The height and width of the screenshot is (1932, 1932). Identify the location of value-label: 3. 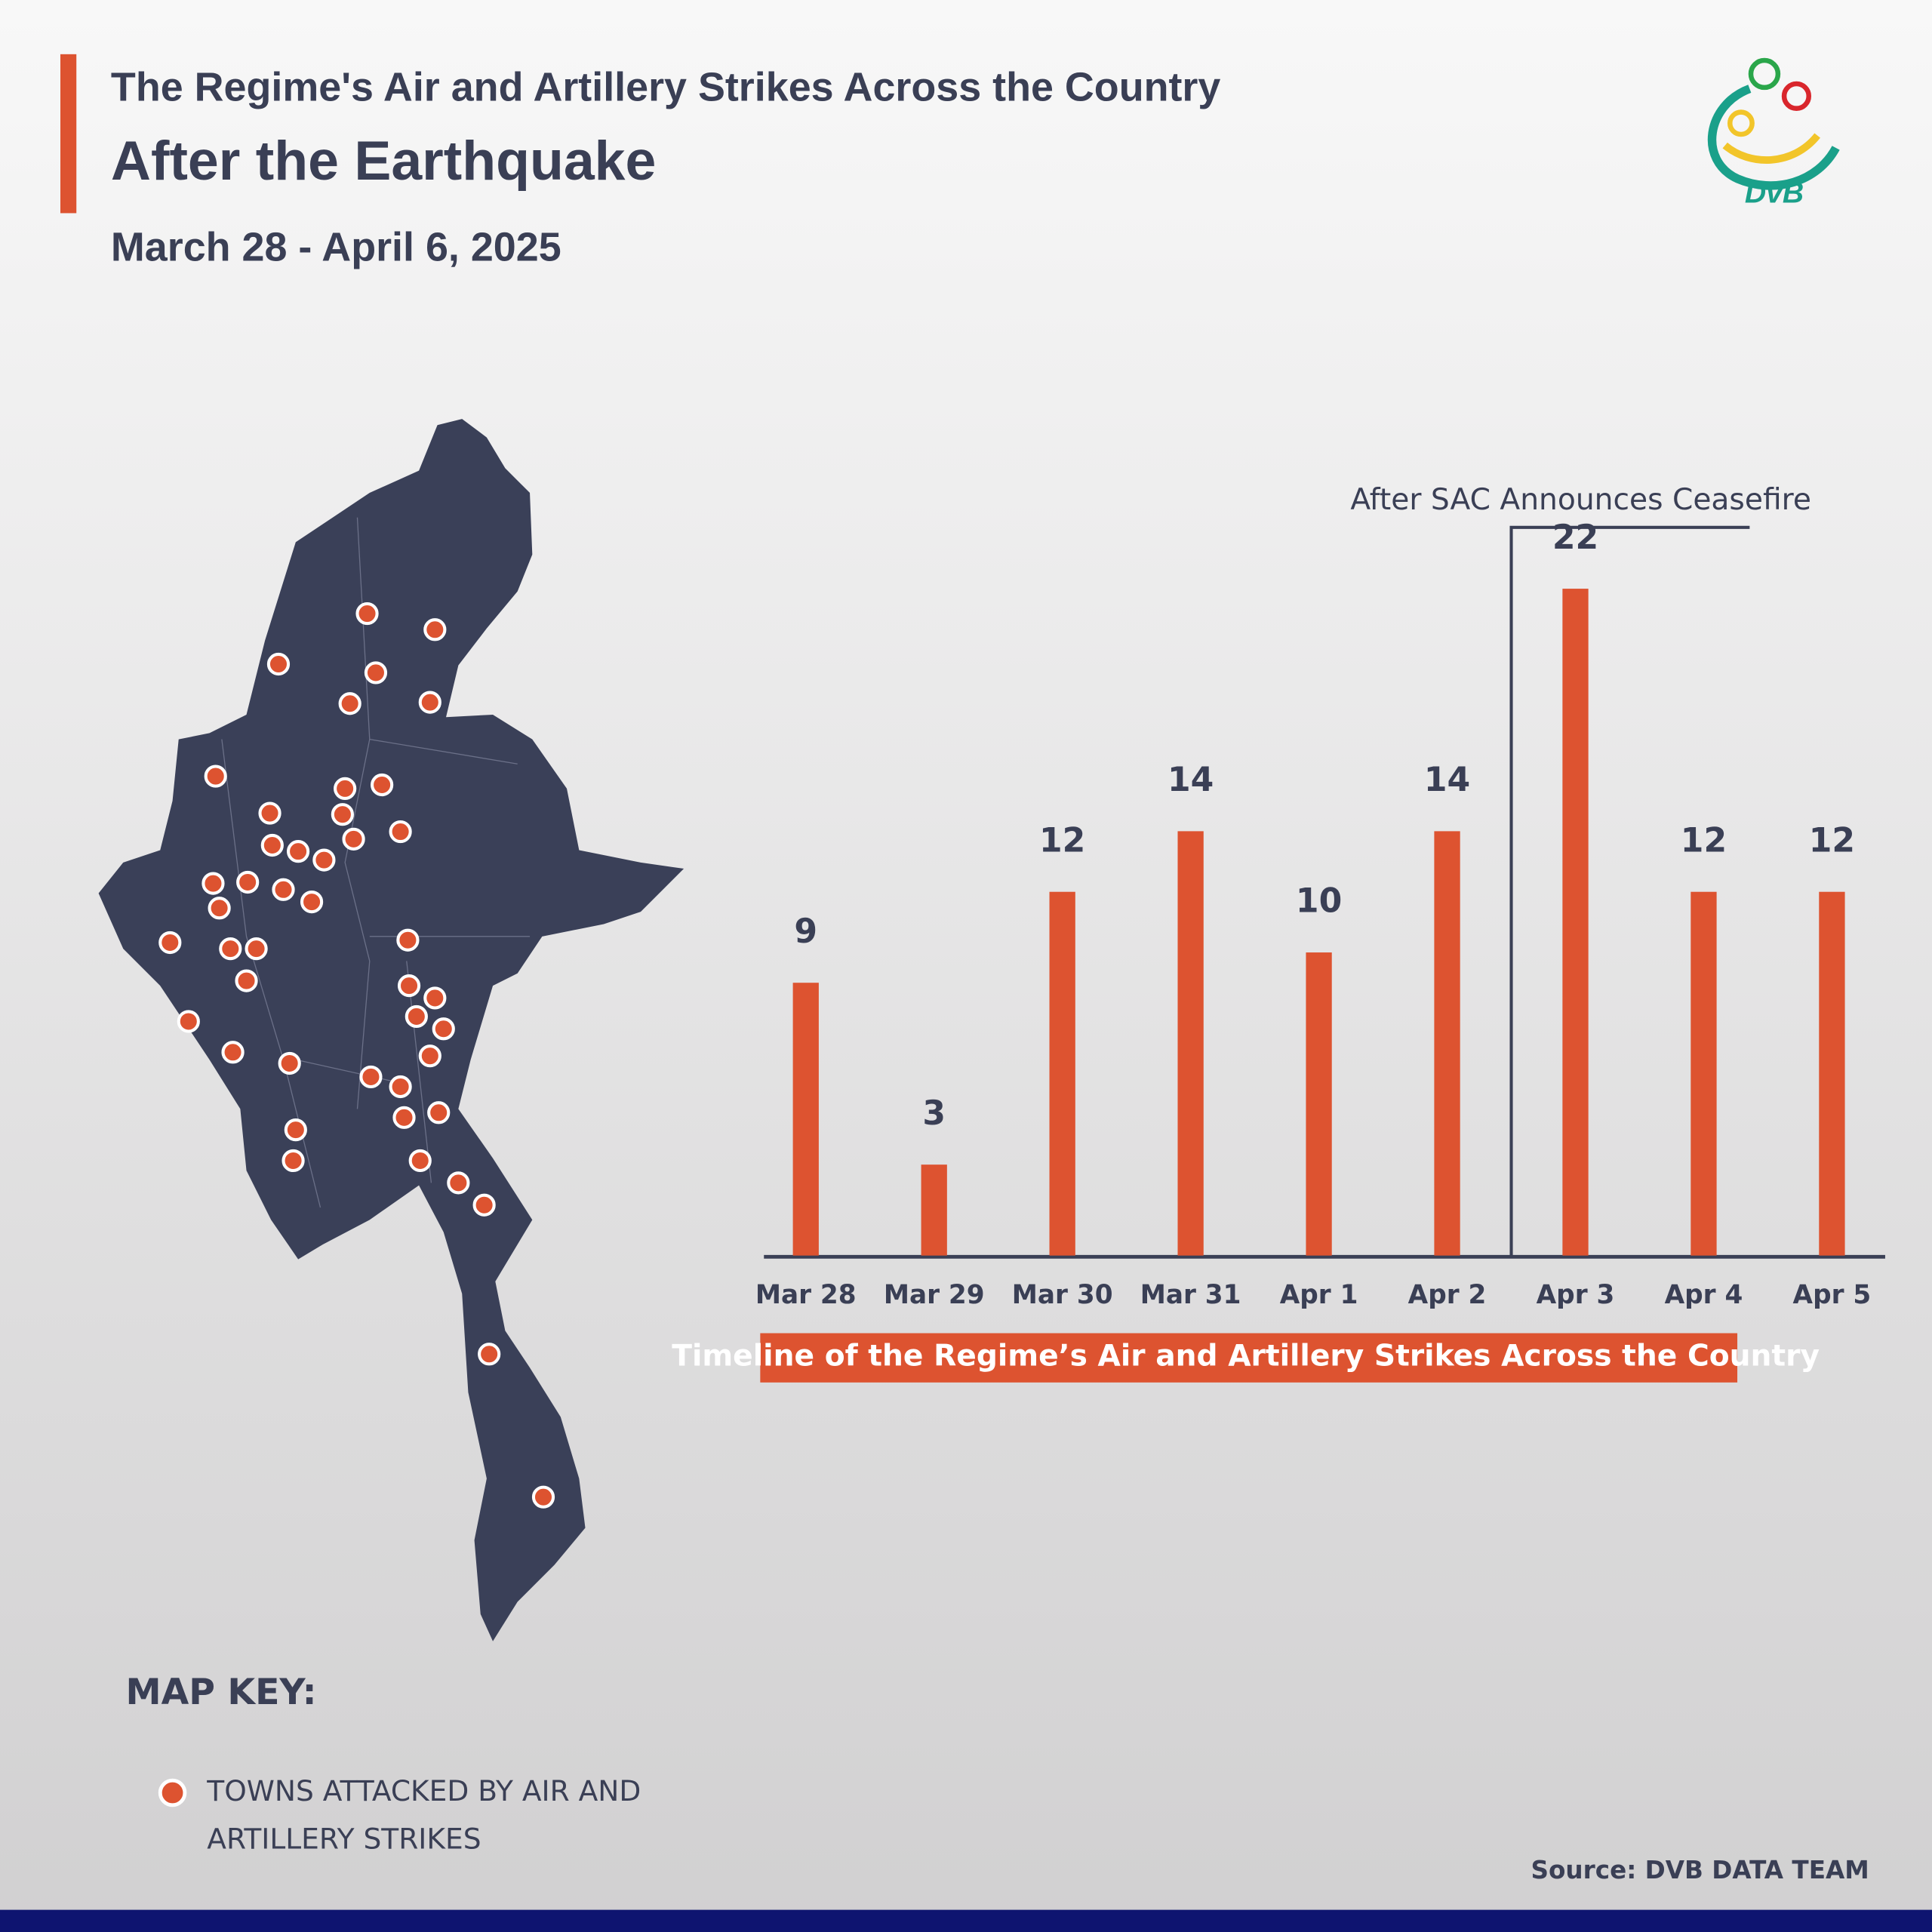
(934, 1113).